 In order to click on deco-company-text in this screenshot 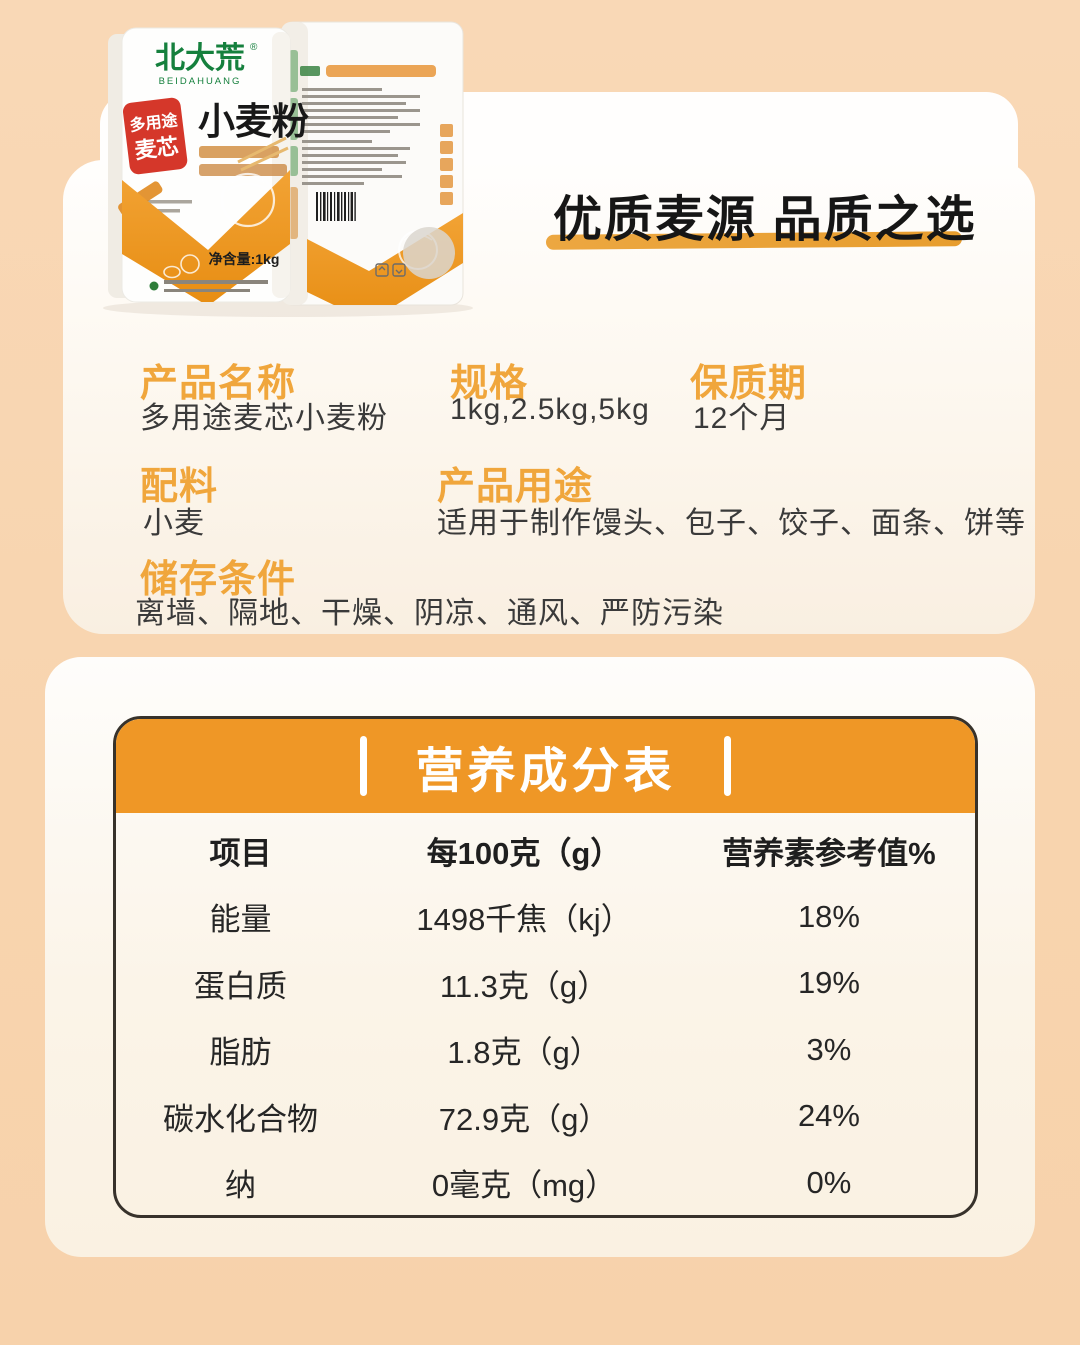, I will do `click(216, 286)`.